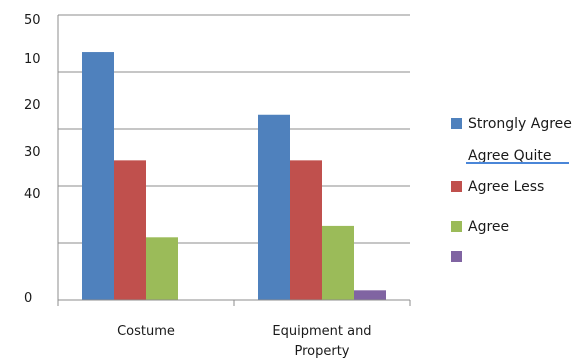  What do you see at coordinates (520, 124) in the screenshot?
I see `legend-label: Strongly Agree` at bounding box center [520, 124].